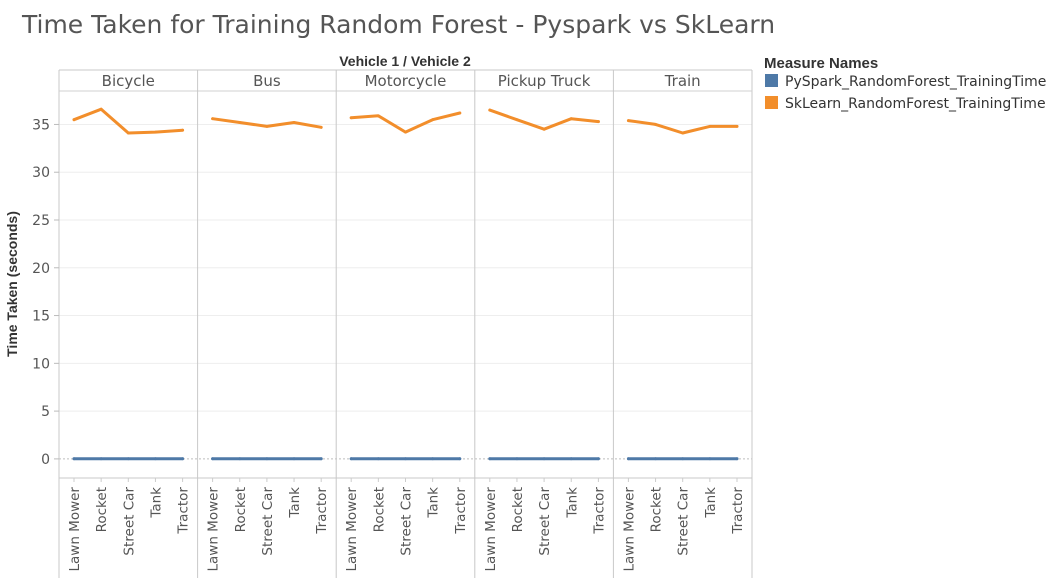 The height and width of the screenshot is (580, 1064). What do you see at coordinates (41, 269) in the screenshot?
I see `y-tick-label: 20` at bounding box center [41, 269].